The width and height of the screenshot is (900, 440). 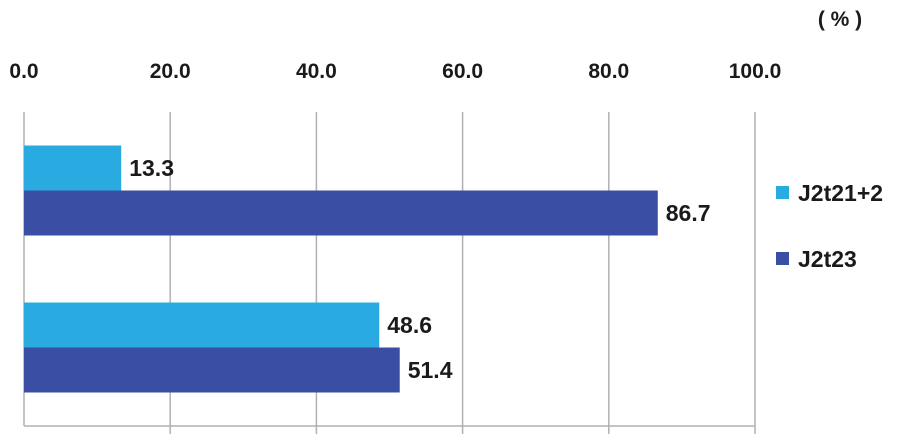 What do you see at coordinates (827, 259) in the screenshot?
I see `legend-label: J2t23` at bounding box center [827, 259].